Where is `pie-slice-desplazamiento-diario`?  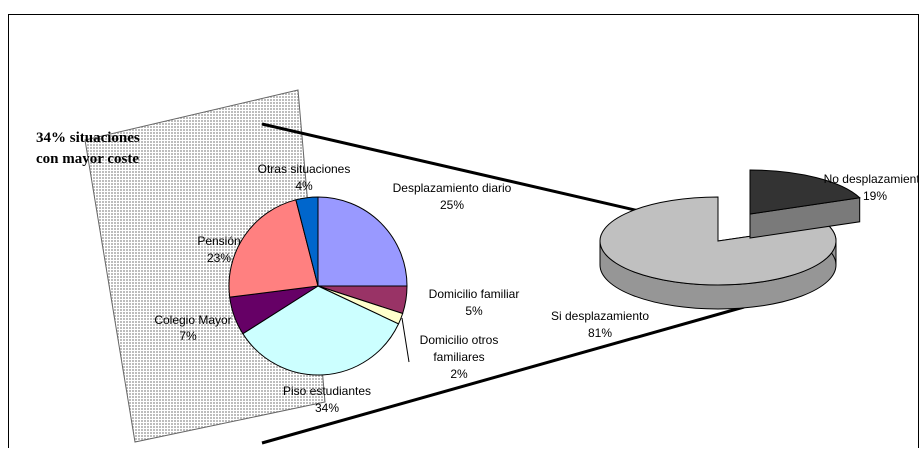
pie-slice-desplazamiento-diario is located at coordinates (362, 241).